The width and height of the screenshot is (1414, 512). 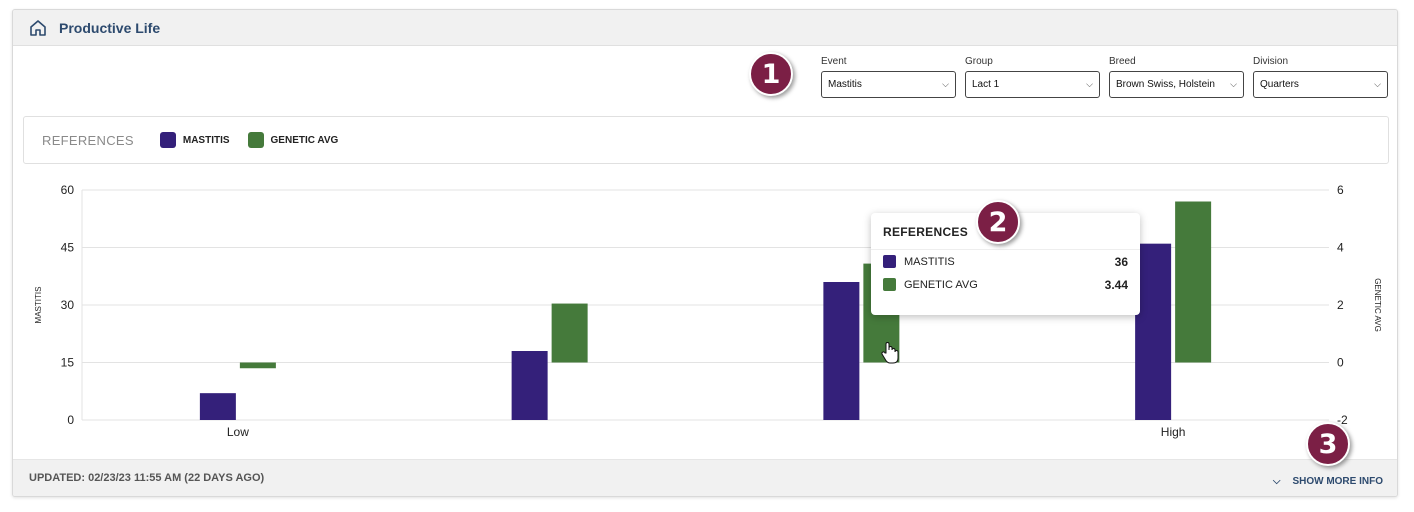 I want to click on event-filter: Event Mastitis ⌵, so click(x=888, y=77).